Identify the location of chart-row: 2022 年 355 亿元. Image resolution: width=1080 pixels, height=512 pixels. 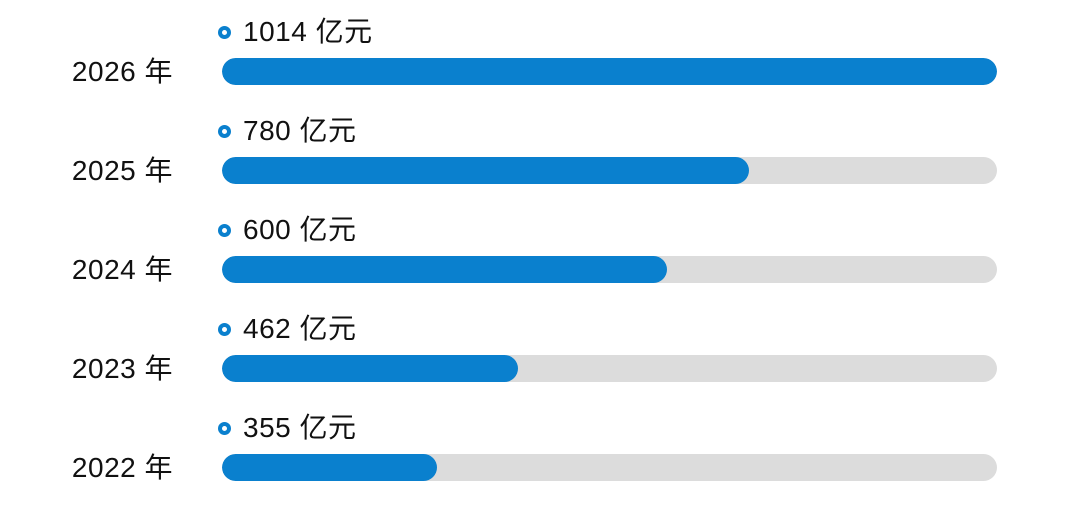
(498, 447).